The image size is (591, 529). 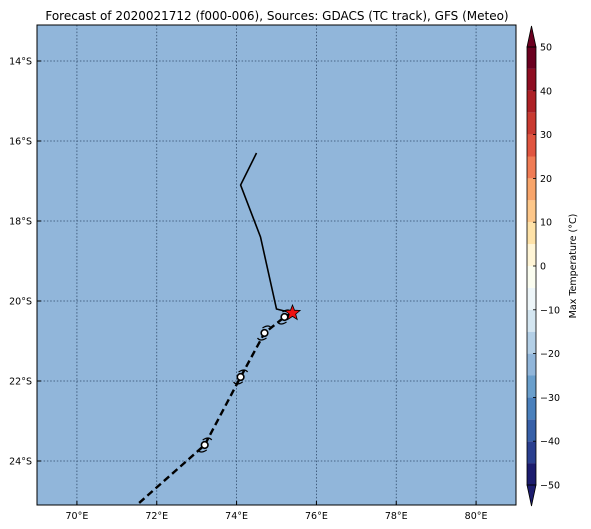 I want to click on lon-tick-label: 76°E, so click(x=316, y=516).